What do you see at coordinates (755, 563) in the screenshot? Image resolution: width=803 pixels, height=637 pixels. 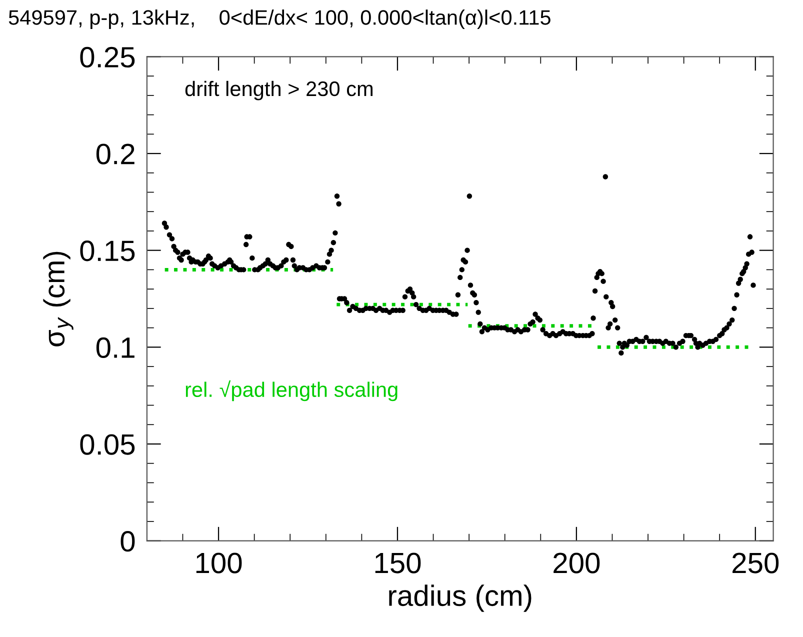 I see `x-tick-label: 250` at bounding box center [755, 563].